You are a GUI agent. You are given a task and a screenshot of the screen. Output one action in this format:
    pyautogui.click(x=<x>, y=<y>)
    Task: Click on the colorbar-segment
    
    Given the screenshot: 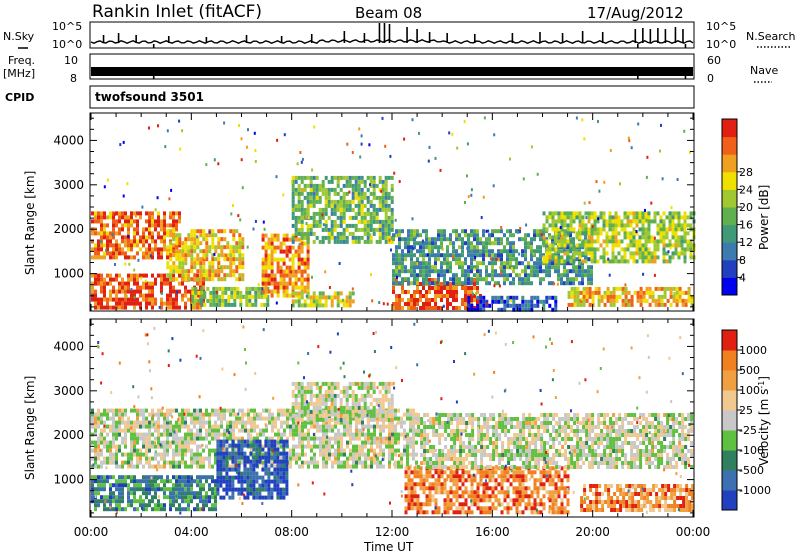 What is the action you would take?
    pyautogui.click(x=729, y=251)
    